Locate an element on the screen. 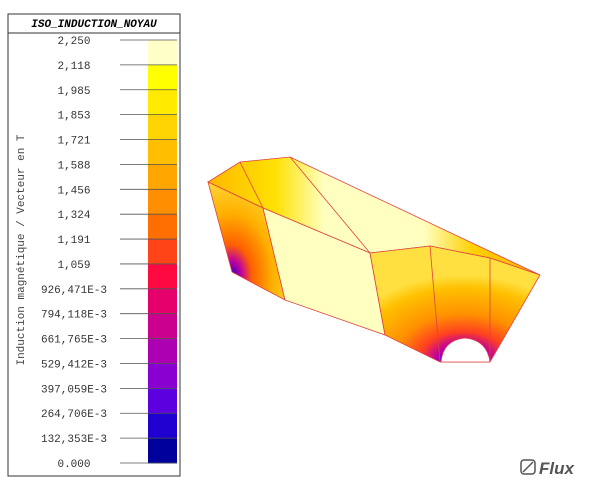 Image resolution: width=603 pixels, height=478 pixels. level-label: 1,191 is located at coordinates (73, 241).